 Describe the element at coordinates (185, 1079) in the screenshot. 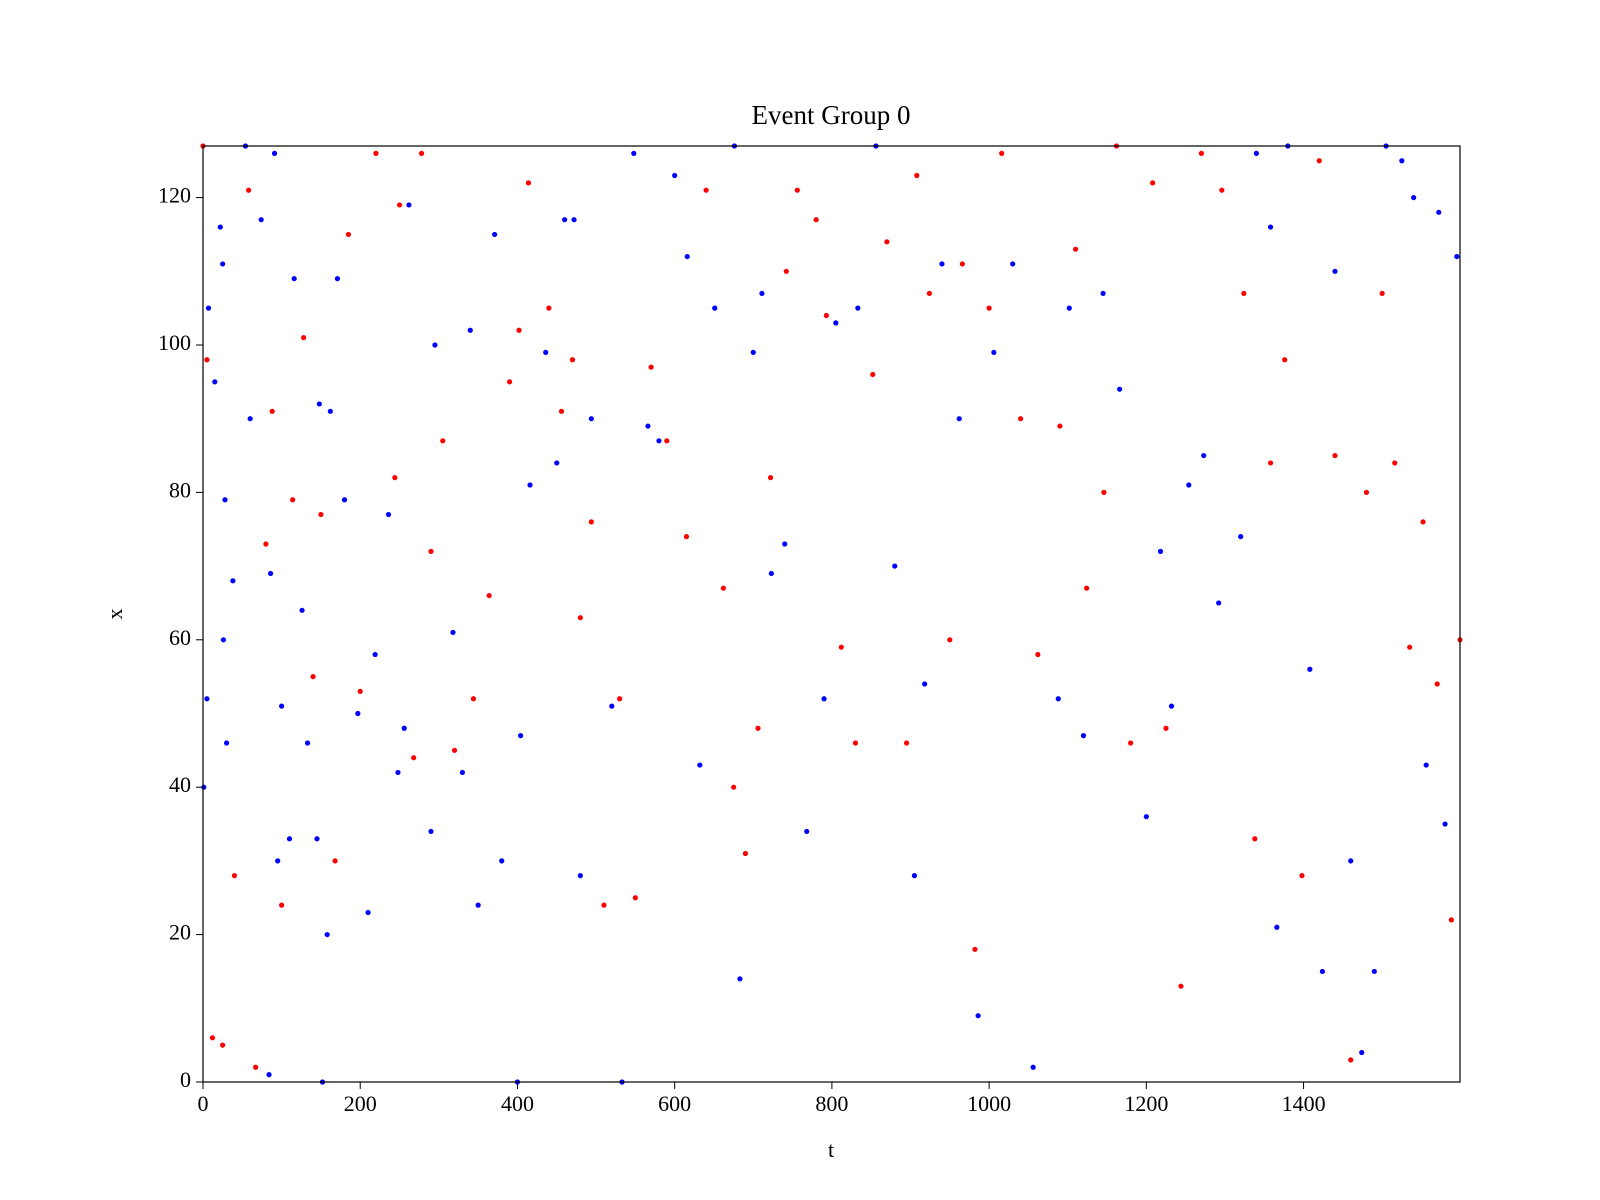

I see `y-tick-label: 0` at that location.